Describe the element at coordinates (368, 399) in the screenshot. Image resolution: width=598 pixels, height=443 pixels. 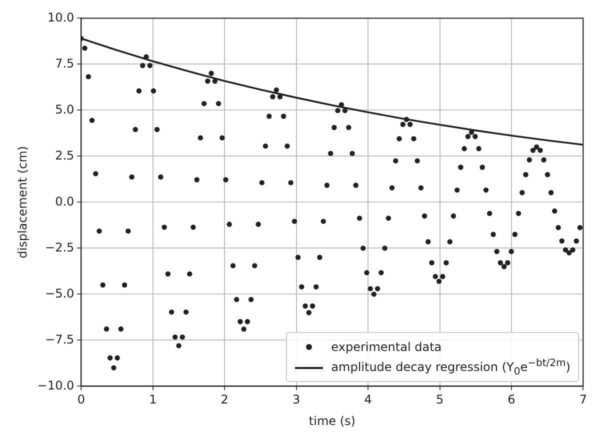
I see `x-tick-label: 4` at that location.